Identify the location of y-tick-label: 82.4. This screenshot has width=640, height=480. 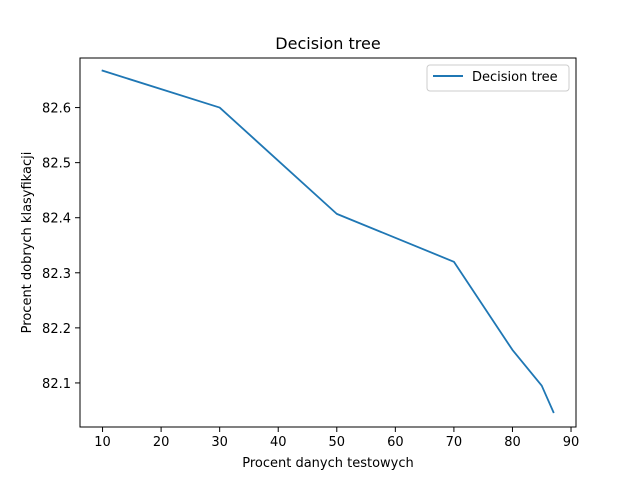
(56, 219).